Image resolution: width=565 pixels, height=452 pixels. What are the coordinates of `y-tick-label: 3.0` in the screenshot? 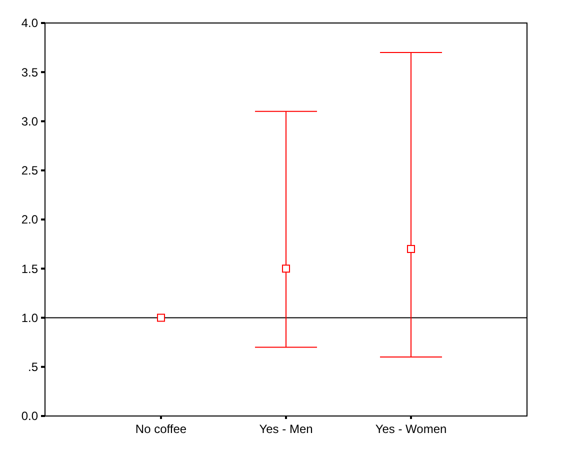 It's located at (29, 121).